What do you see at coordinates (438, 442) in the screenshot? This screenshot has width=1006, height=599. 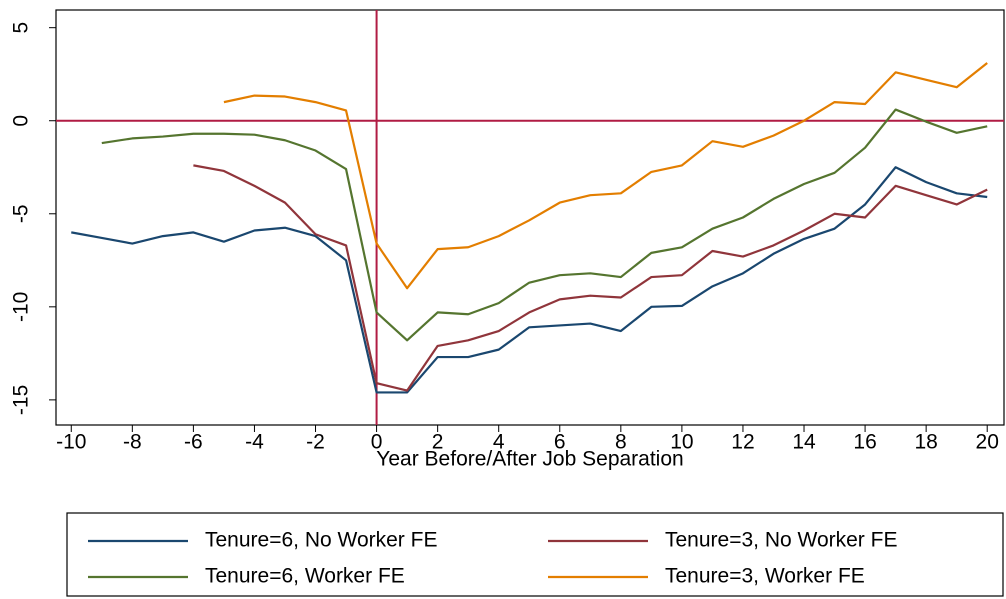 I see `x-tick-label: 2` at bounding box center [438, 442].